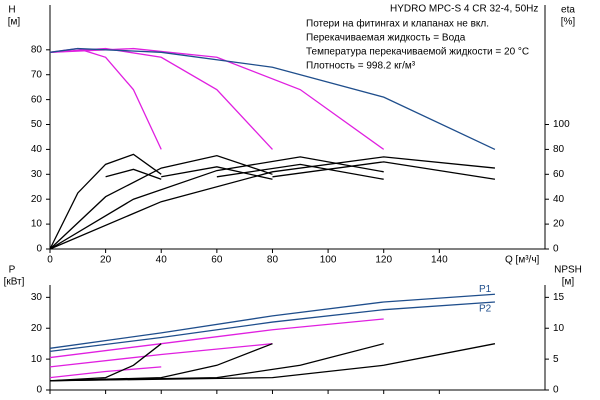  Describe the element at coordinates (559, 297) in the screenshot. I see `y2-tick-label: 15` at that location.